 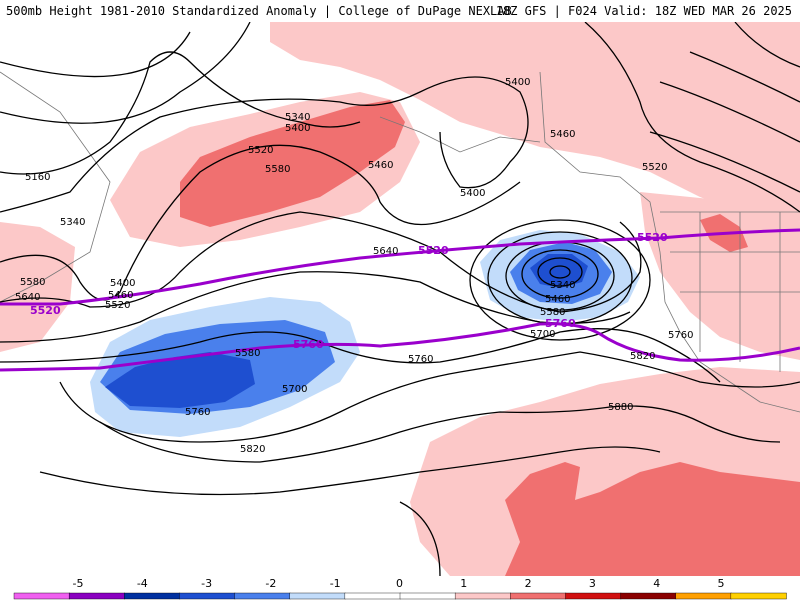 I want to click on colorbar-tick-label: -5, so click(x=78, y=583).